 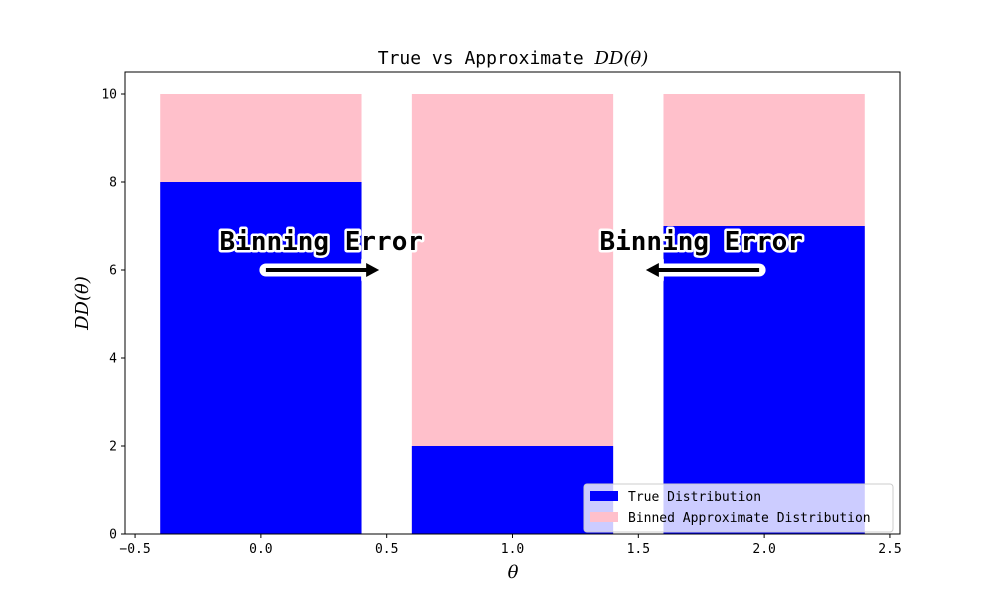 I want to click on y-tick-label: 10, so click(x=109, y=95).